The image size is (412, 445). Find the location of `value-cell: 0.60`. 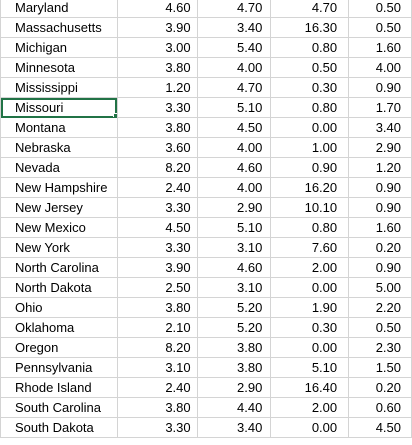

value-cell: 0.60 is located at coordinates (380, 407).